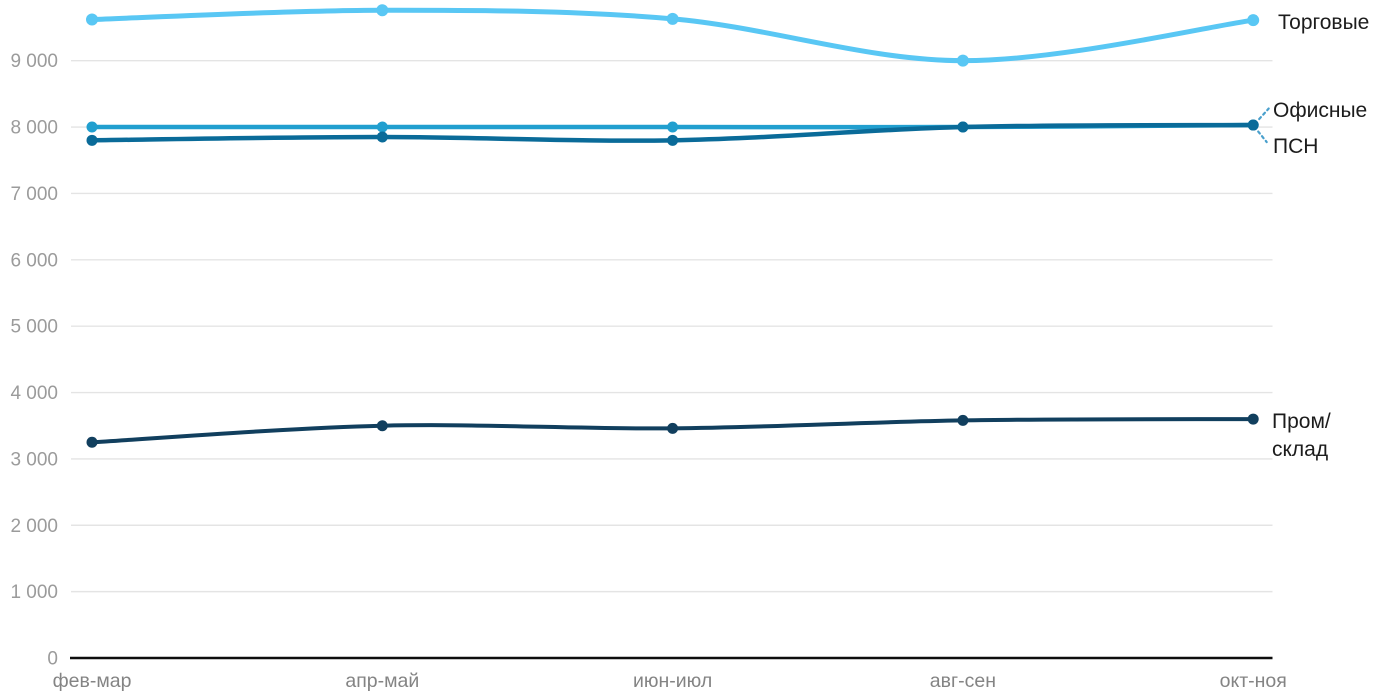 This screenshot has width=1400, height=700. Describe the element at coordinates (34, 327) in the screenshot. I see `y-tick-label: 5 000` at that location.